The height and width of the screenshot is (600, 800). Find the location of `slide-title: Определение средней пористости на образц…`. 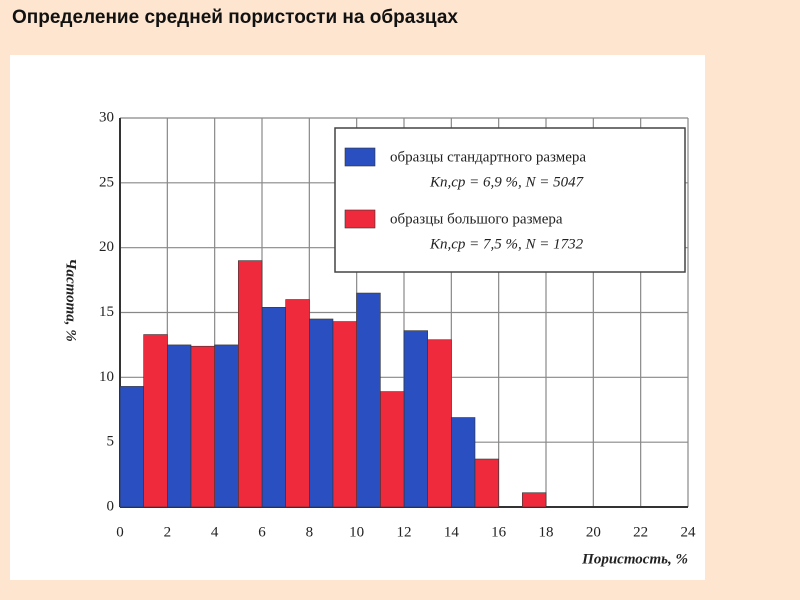

slide-title: Определение средней пористости на образц… is located at coordinates (235, 17).